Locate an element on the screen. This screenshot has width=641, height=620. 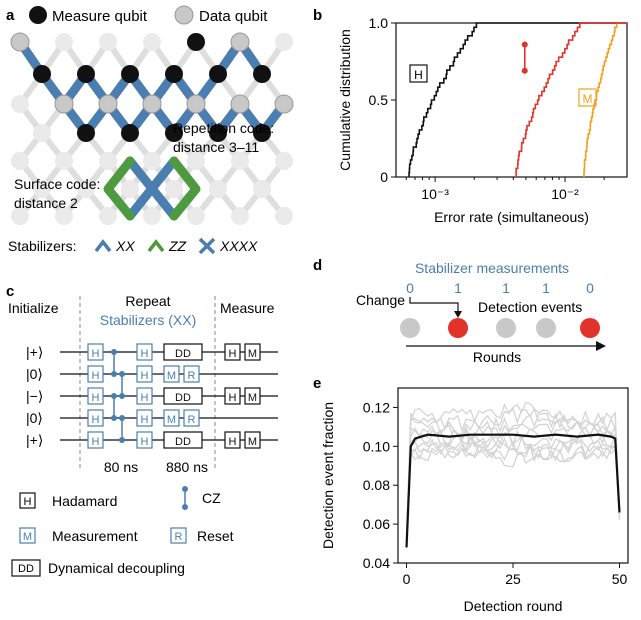
reset-legend-icon is located at coordinates (178, 535).